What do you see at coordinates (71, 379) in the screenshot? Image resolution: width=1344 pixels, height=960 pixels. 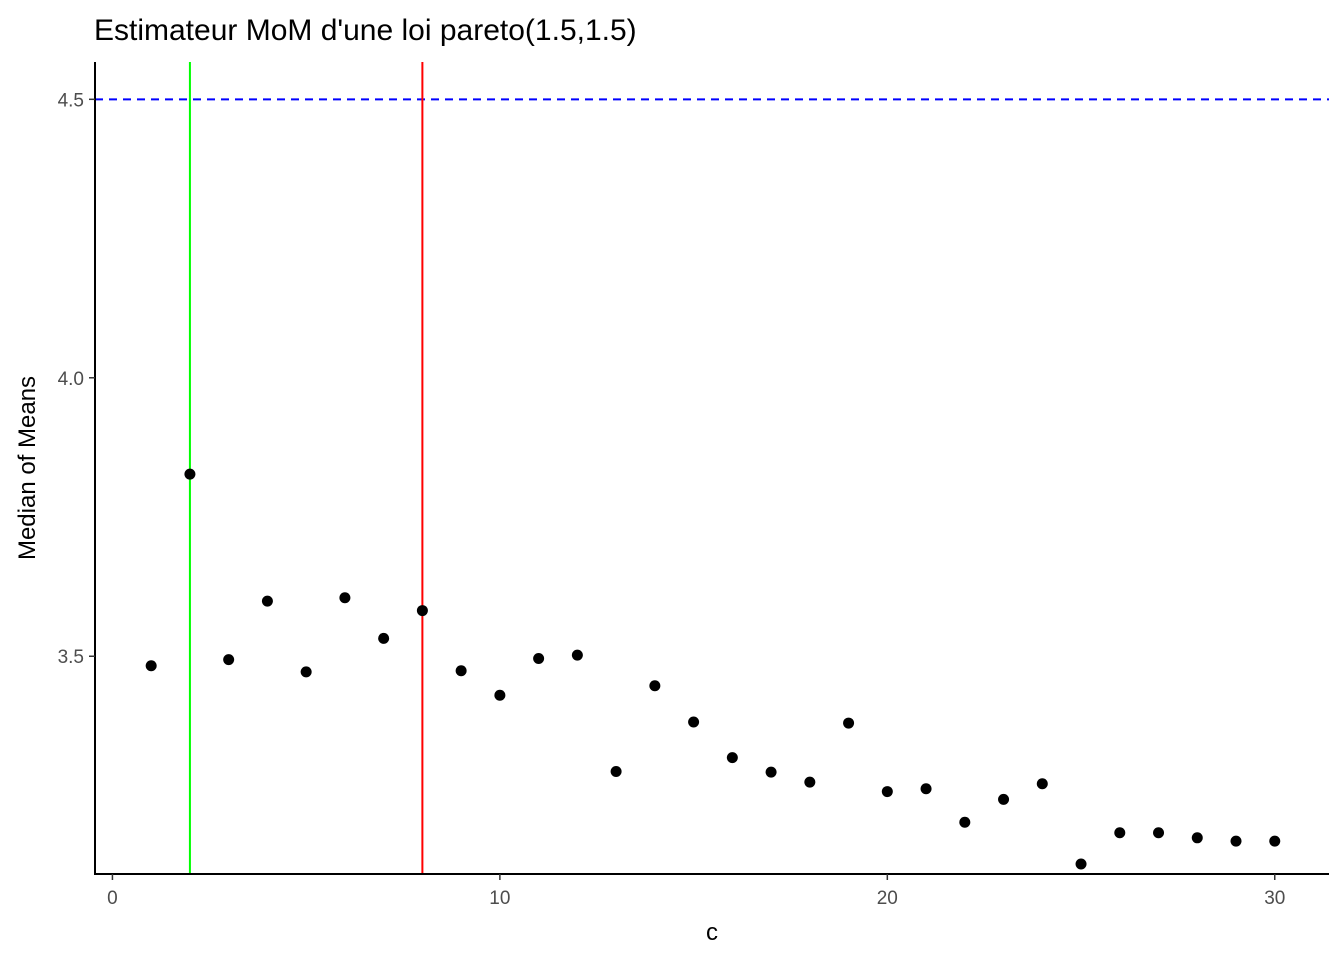 I see `y-tick-label: 4.0` at bounding box center [71, 379].